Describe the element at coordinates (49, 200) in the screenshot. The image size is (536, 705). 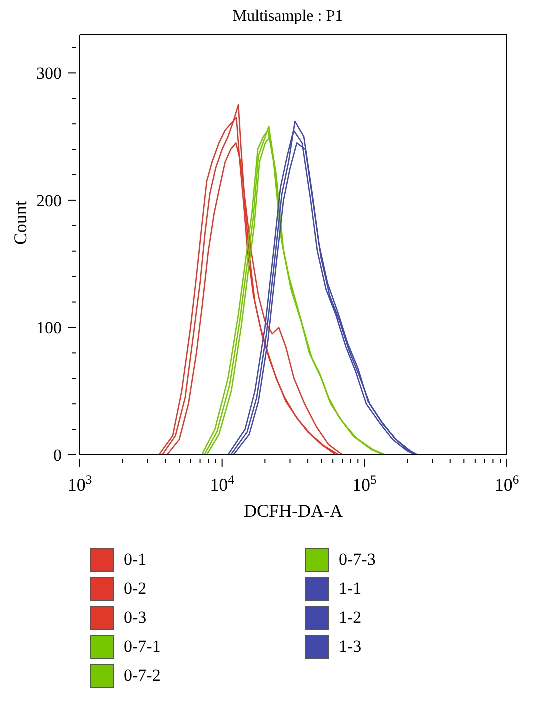
I see `y-tick-label: 200` at that location.